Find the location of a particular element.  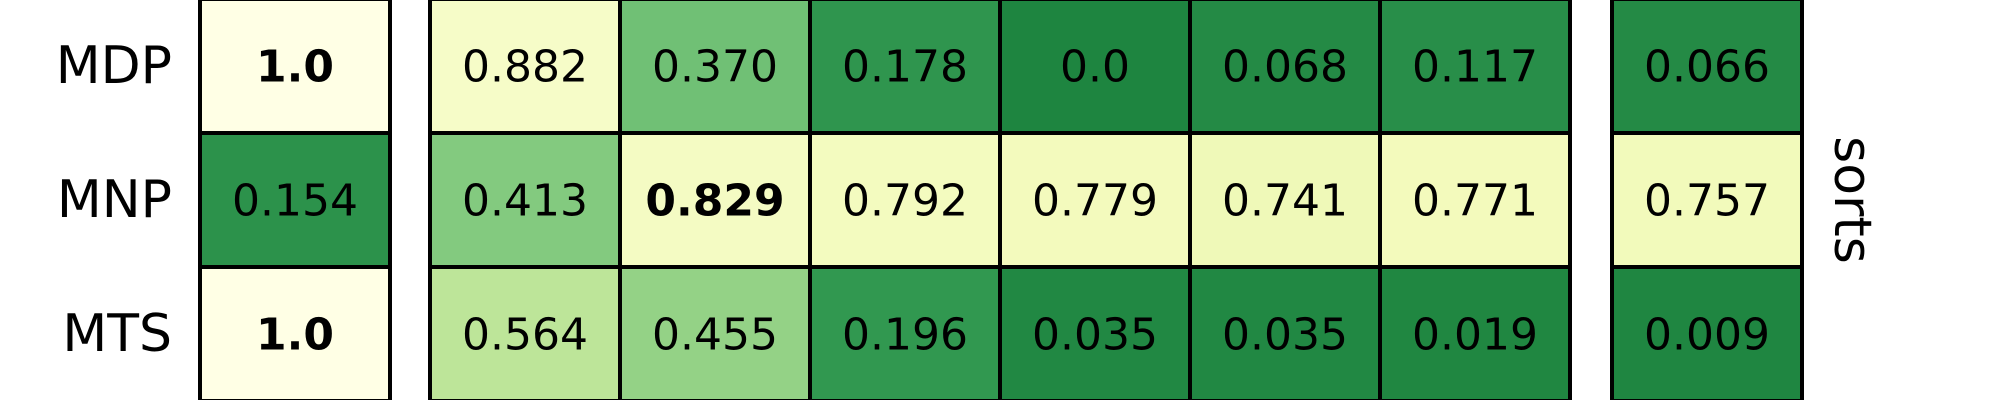

cell-value-label: 0.757 is located at coordinates (1707, 201).